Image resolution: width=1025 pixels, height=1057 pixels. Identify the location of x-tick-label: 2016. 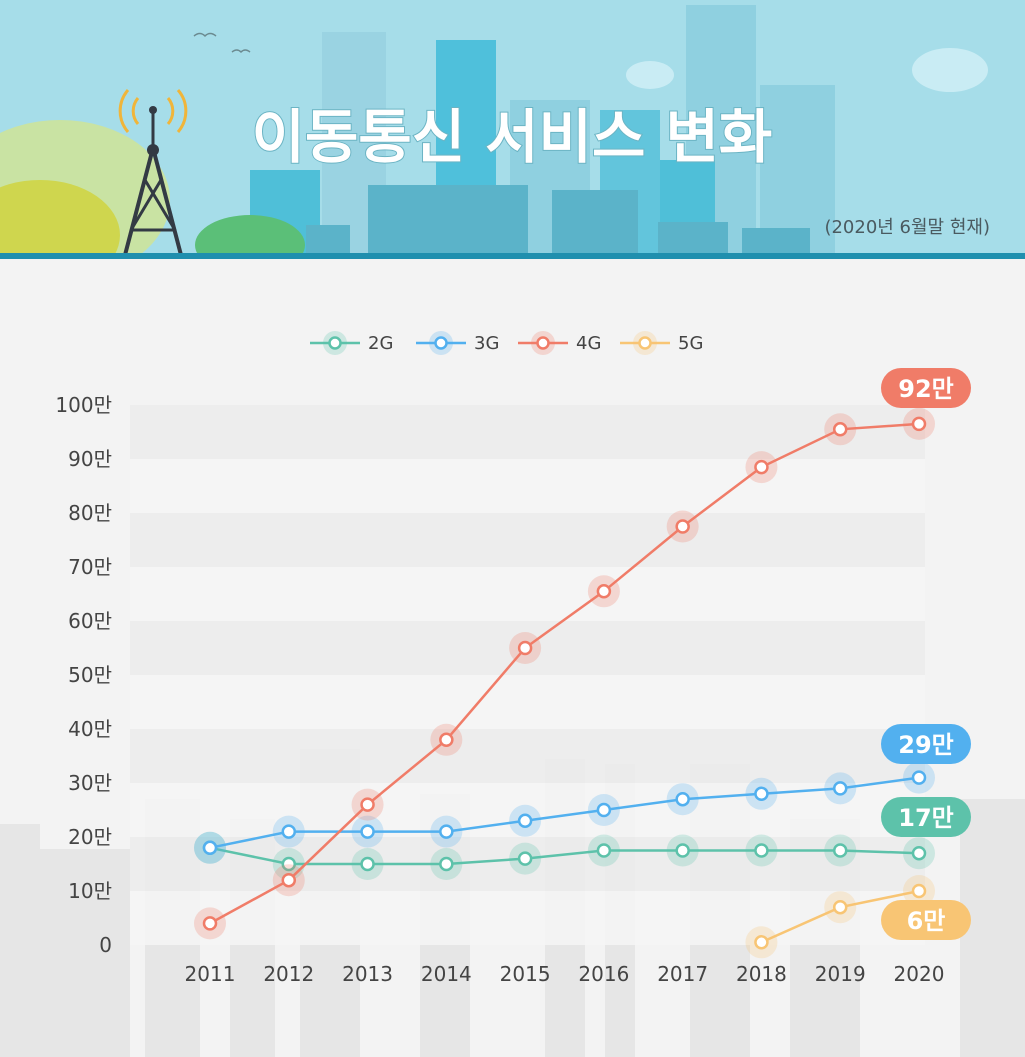
(603, 974).